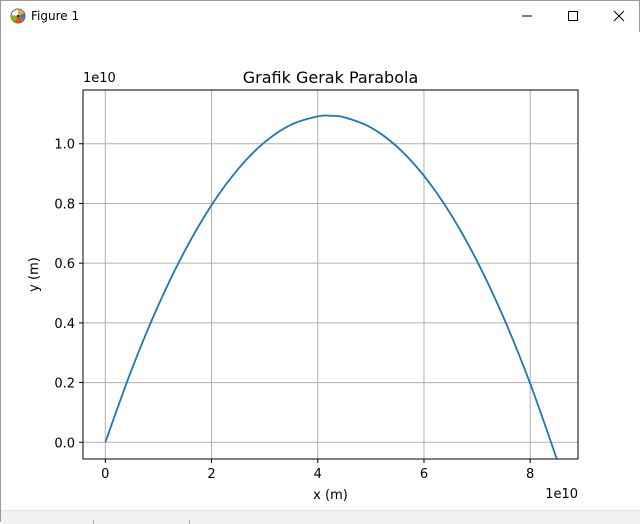 This screenshot has width=640, height=524. I want to click on close-icon, so click(619, 16).